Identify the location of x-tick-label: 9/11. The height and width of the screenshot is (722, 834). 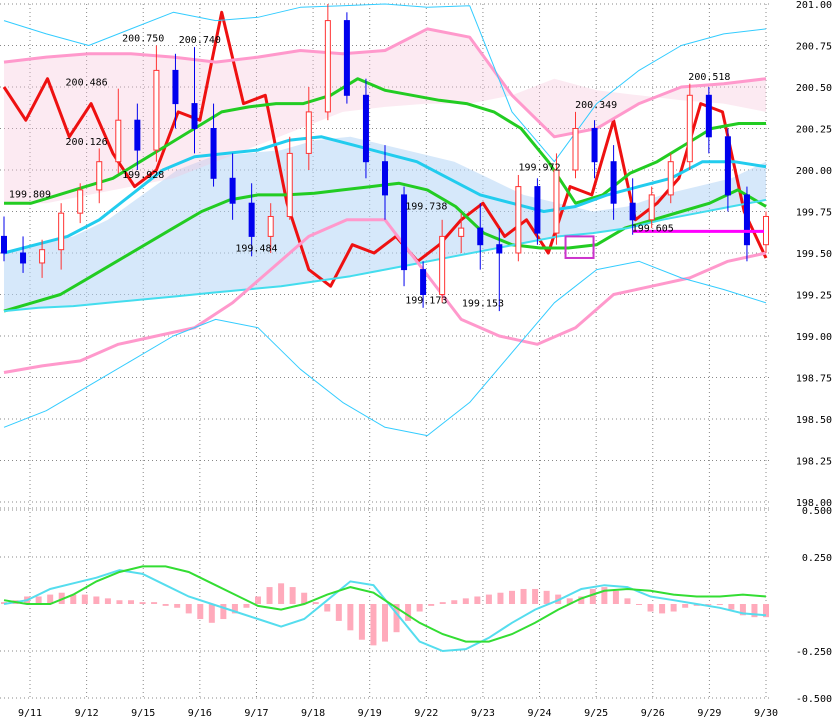
(30, 713).